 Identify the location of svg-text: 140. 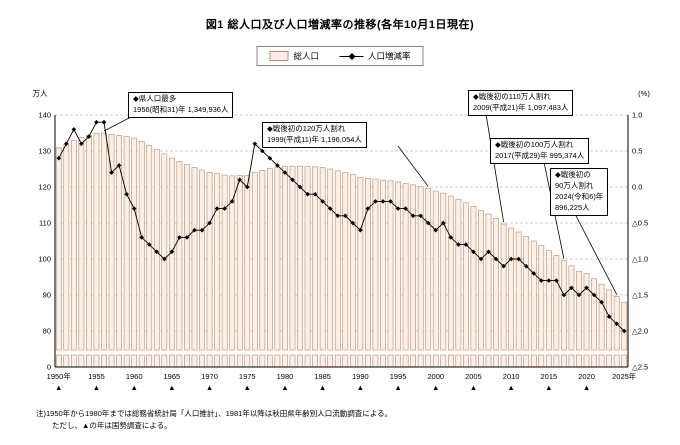
(44, 115).